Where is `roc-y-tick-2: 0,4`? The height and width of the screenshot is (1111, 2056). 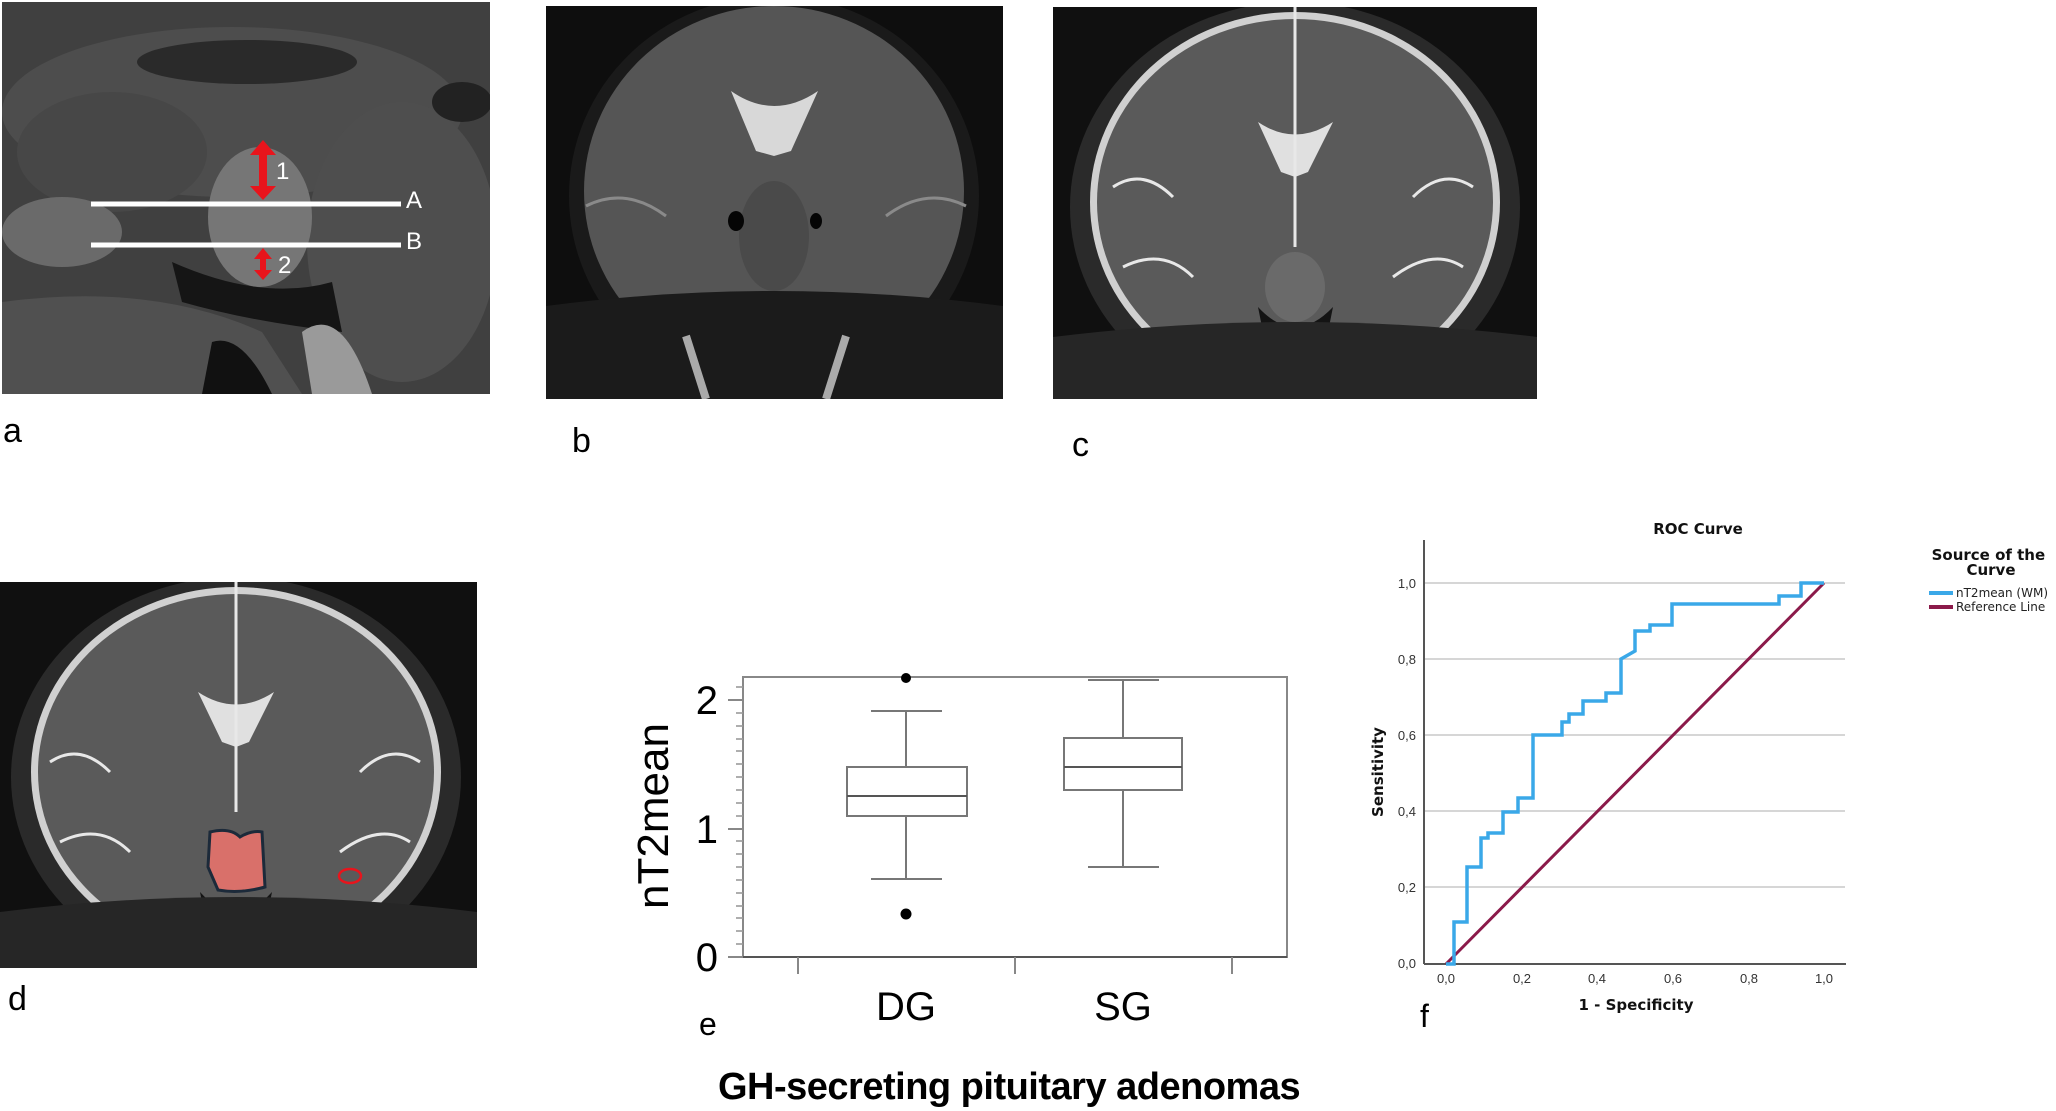
roc-y-tick-2: 0,4 is located at coordinates (1407, 811).